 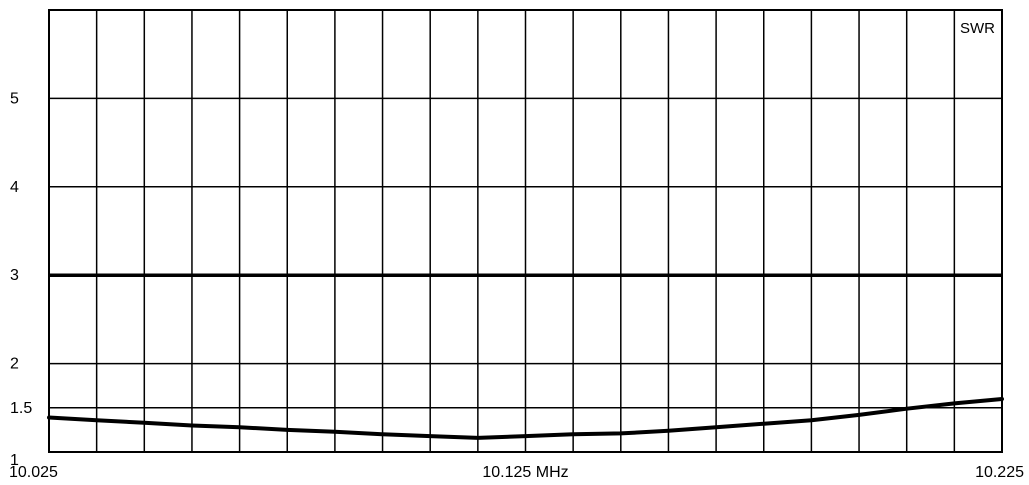 I want to click on x-tick-label: 10.225, so click(x=999, y=472).